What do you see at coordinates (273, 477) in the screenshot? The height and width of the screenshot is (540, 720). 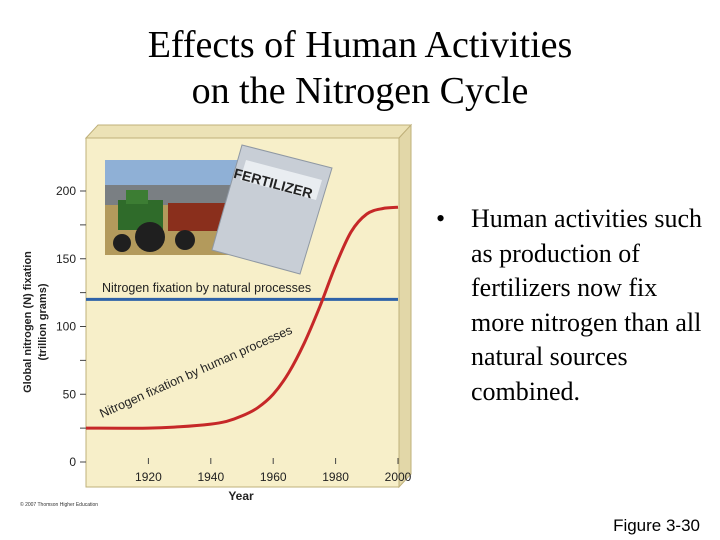 I see `x-tick-label: 1960` at bounding box center [273, 477].